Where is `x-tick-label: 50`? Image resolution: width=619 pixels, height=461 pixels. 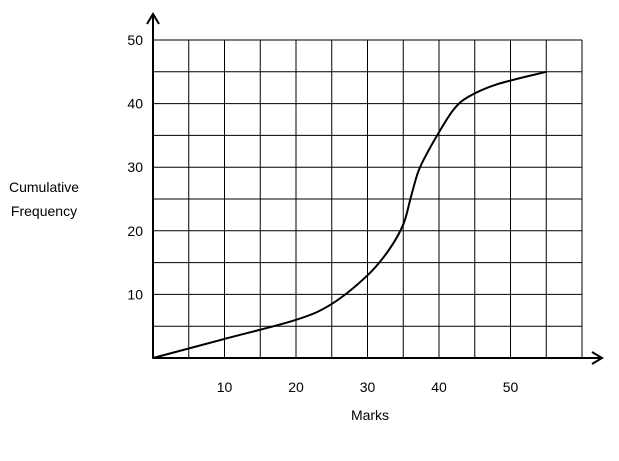 x-tick-label: 50 is located at coordinates (511, 387).